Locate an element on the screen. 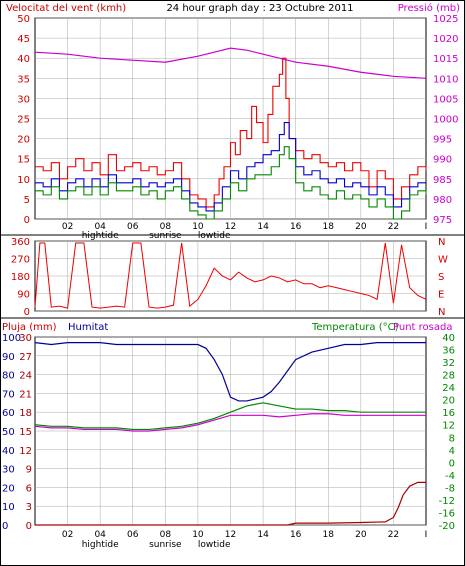 The image size is (465, 566). wind-x-tick-label: 18 is located at coordinates (329, 227).